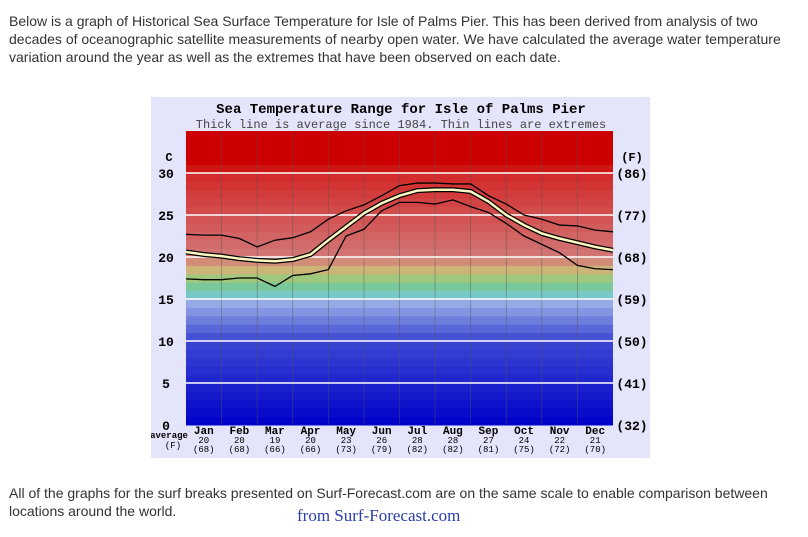  Describe the element at coordinates (524, 432) in the screenshot. I see `month-label: Oct` at that location.